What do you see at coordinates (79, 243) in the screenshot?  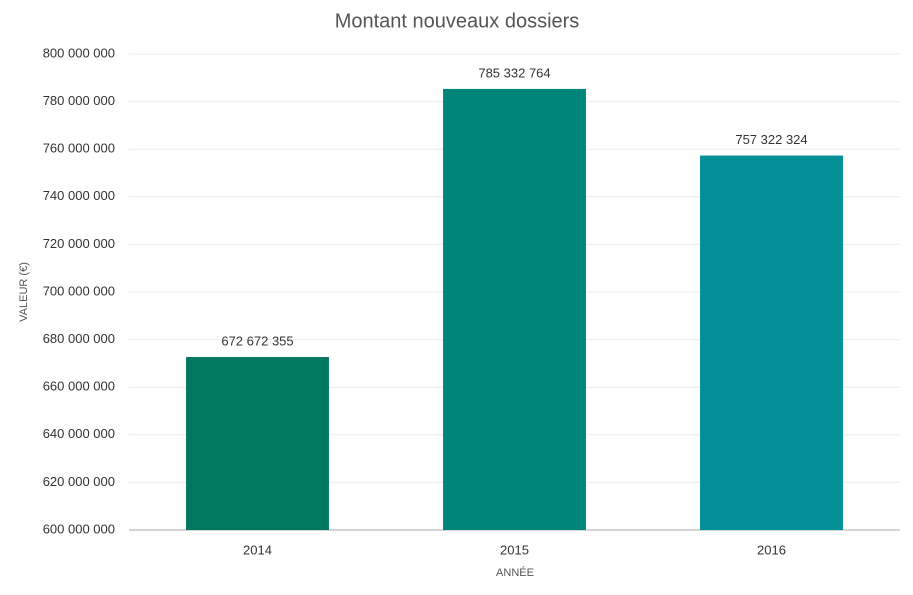 I see `y-tick-label: 720 000 000` at bounding box center [79, 243].